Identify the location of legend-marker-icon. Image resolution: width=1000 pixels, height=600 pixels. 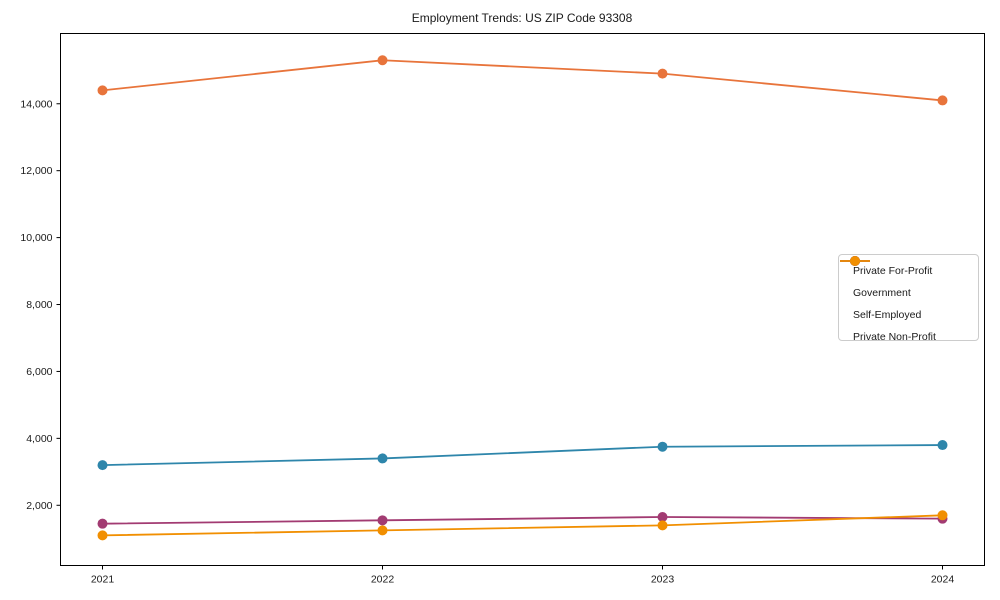
(855, 261).